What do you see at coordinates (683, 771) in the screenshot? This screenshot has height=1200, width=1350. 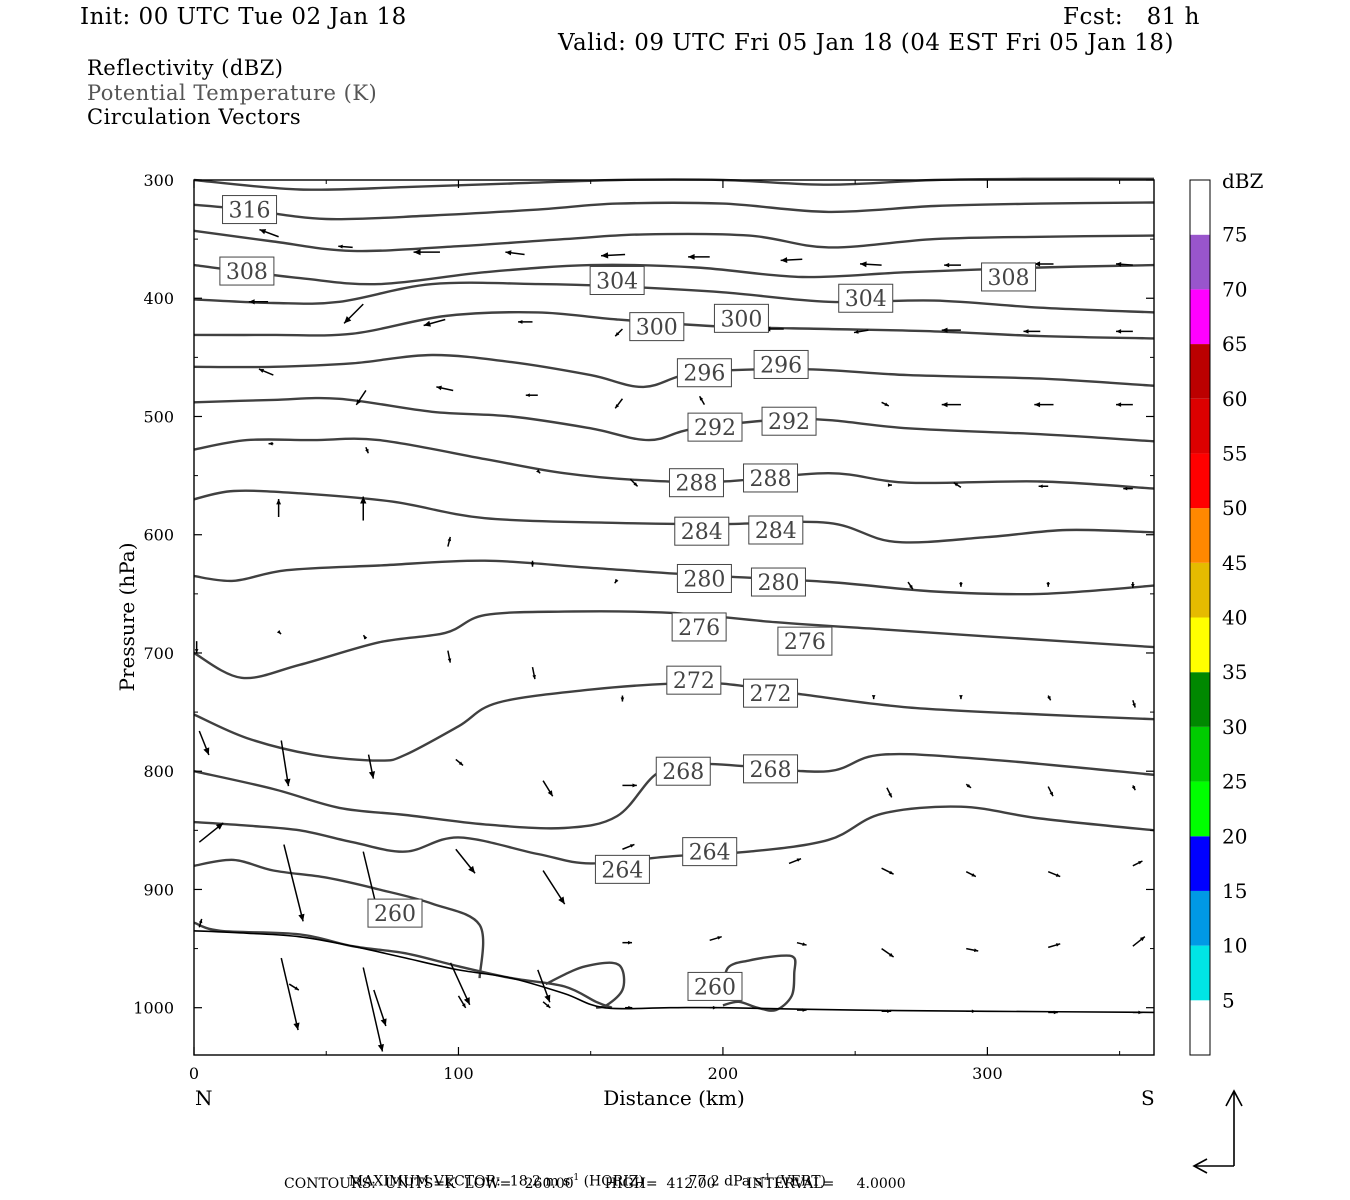 I see `contour-label: 268` at bounding box center [683, 771].